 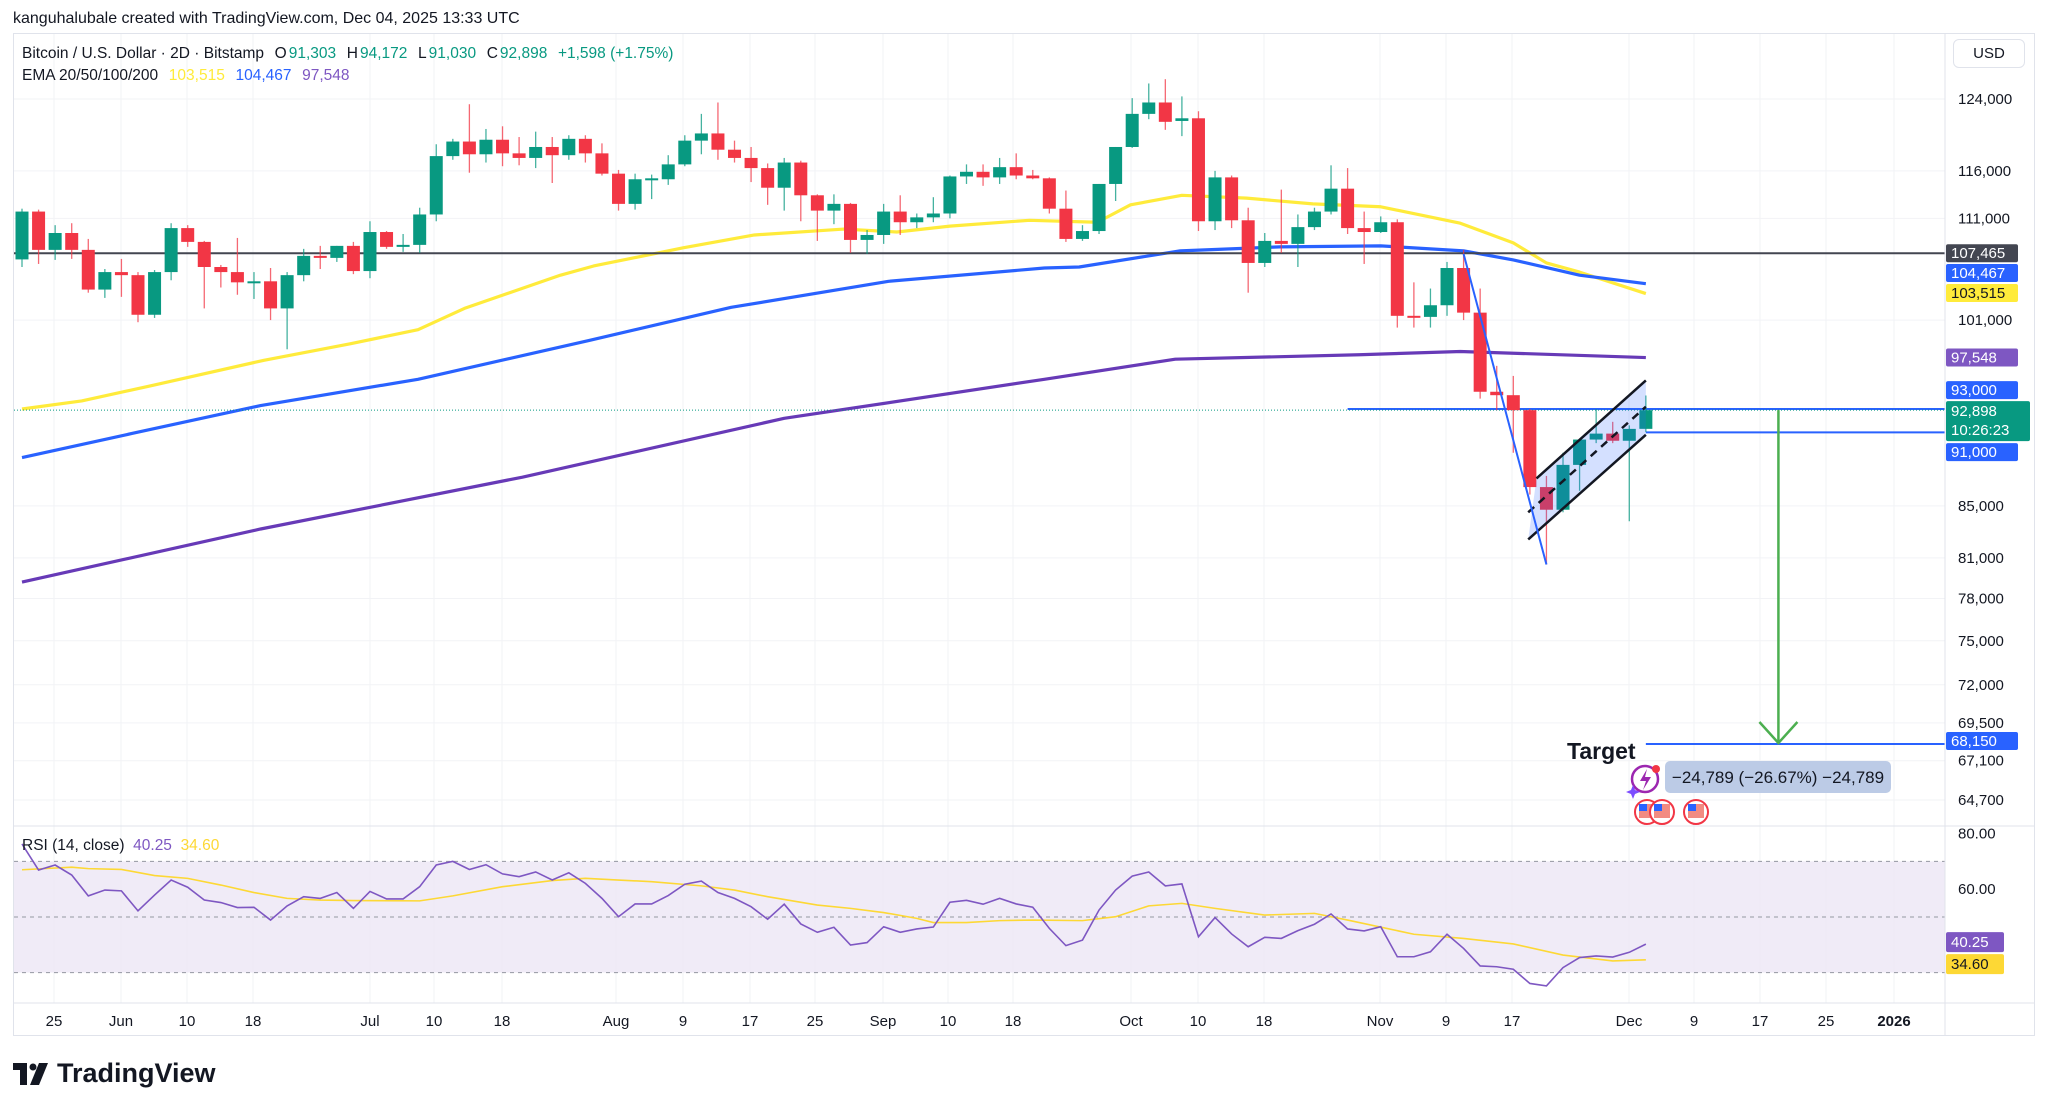 What do you see at coordinates (120, 846) in the screenshot?
I see `rsi-legend: RSI (14, close) 40.25 34.60` at bounding box center [120, 846].